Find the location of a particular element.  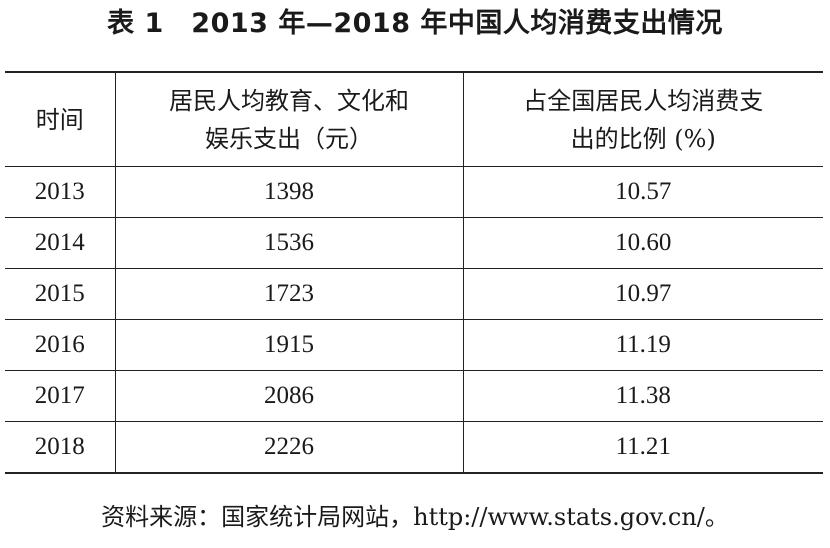

cell-ratio: 10.60 is located at coordinates (642, 243).